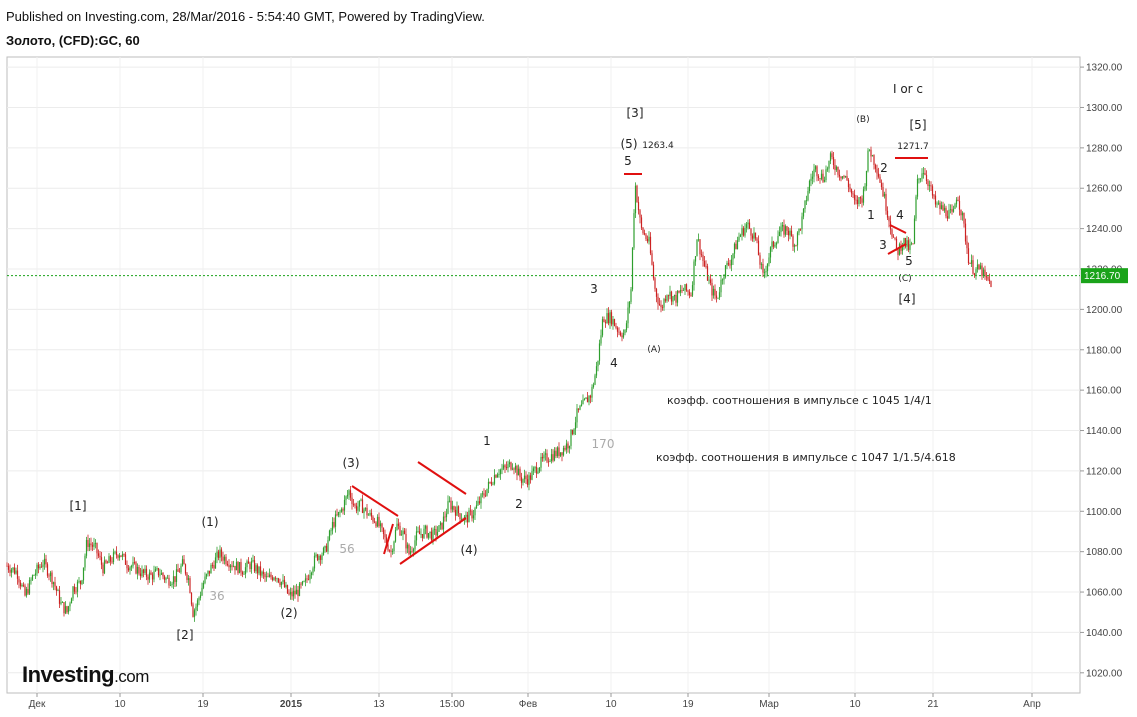 This screenshot has height=717, width=1137. I want to click on y-tick-label: 1060.00, so click(1104, 593).